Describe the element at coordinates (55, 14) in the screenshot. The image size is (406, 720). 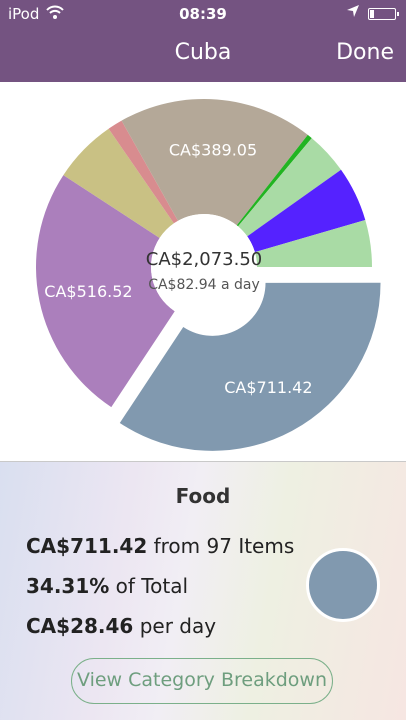
I see `wifi-icon` at that location.